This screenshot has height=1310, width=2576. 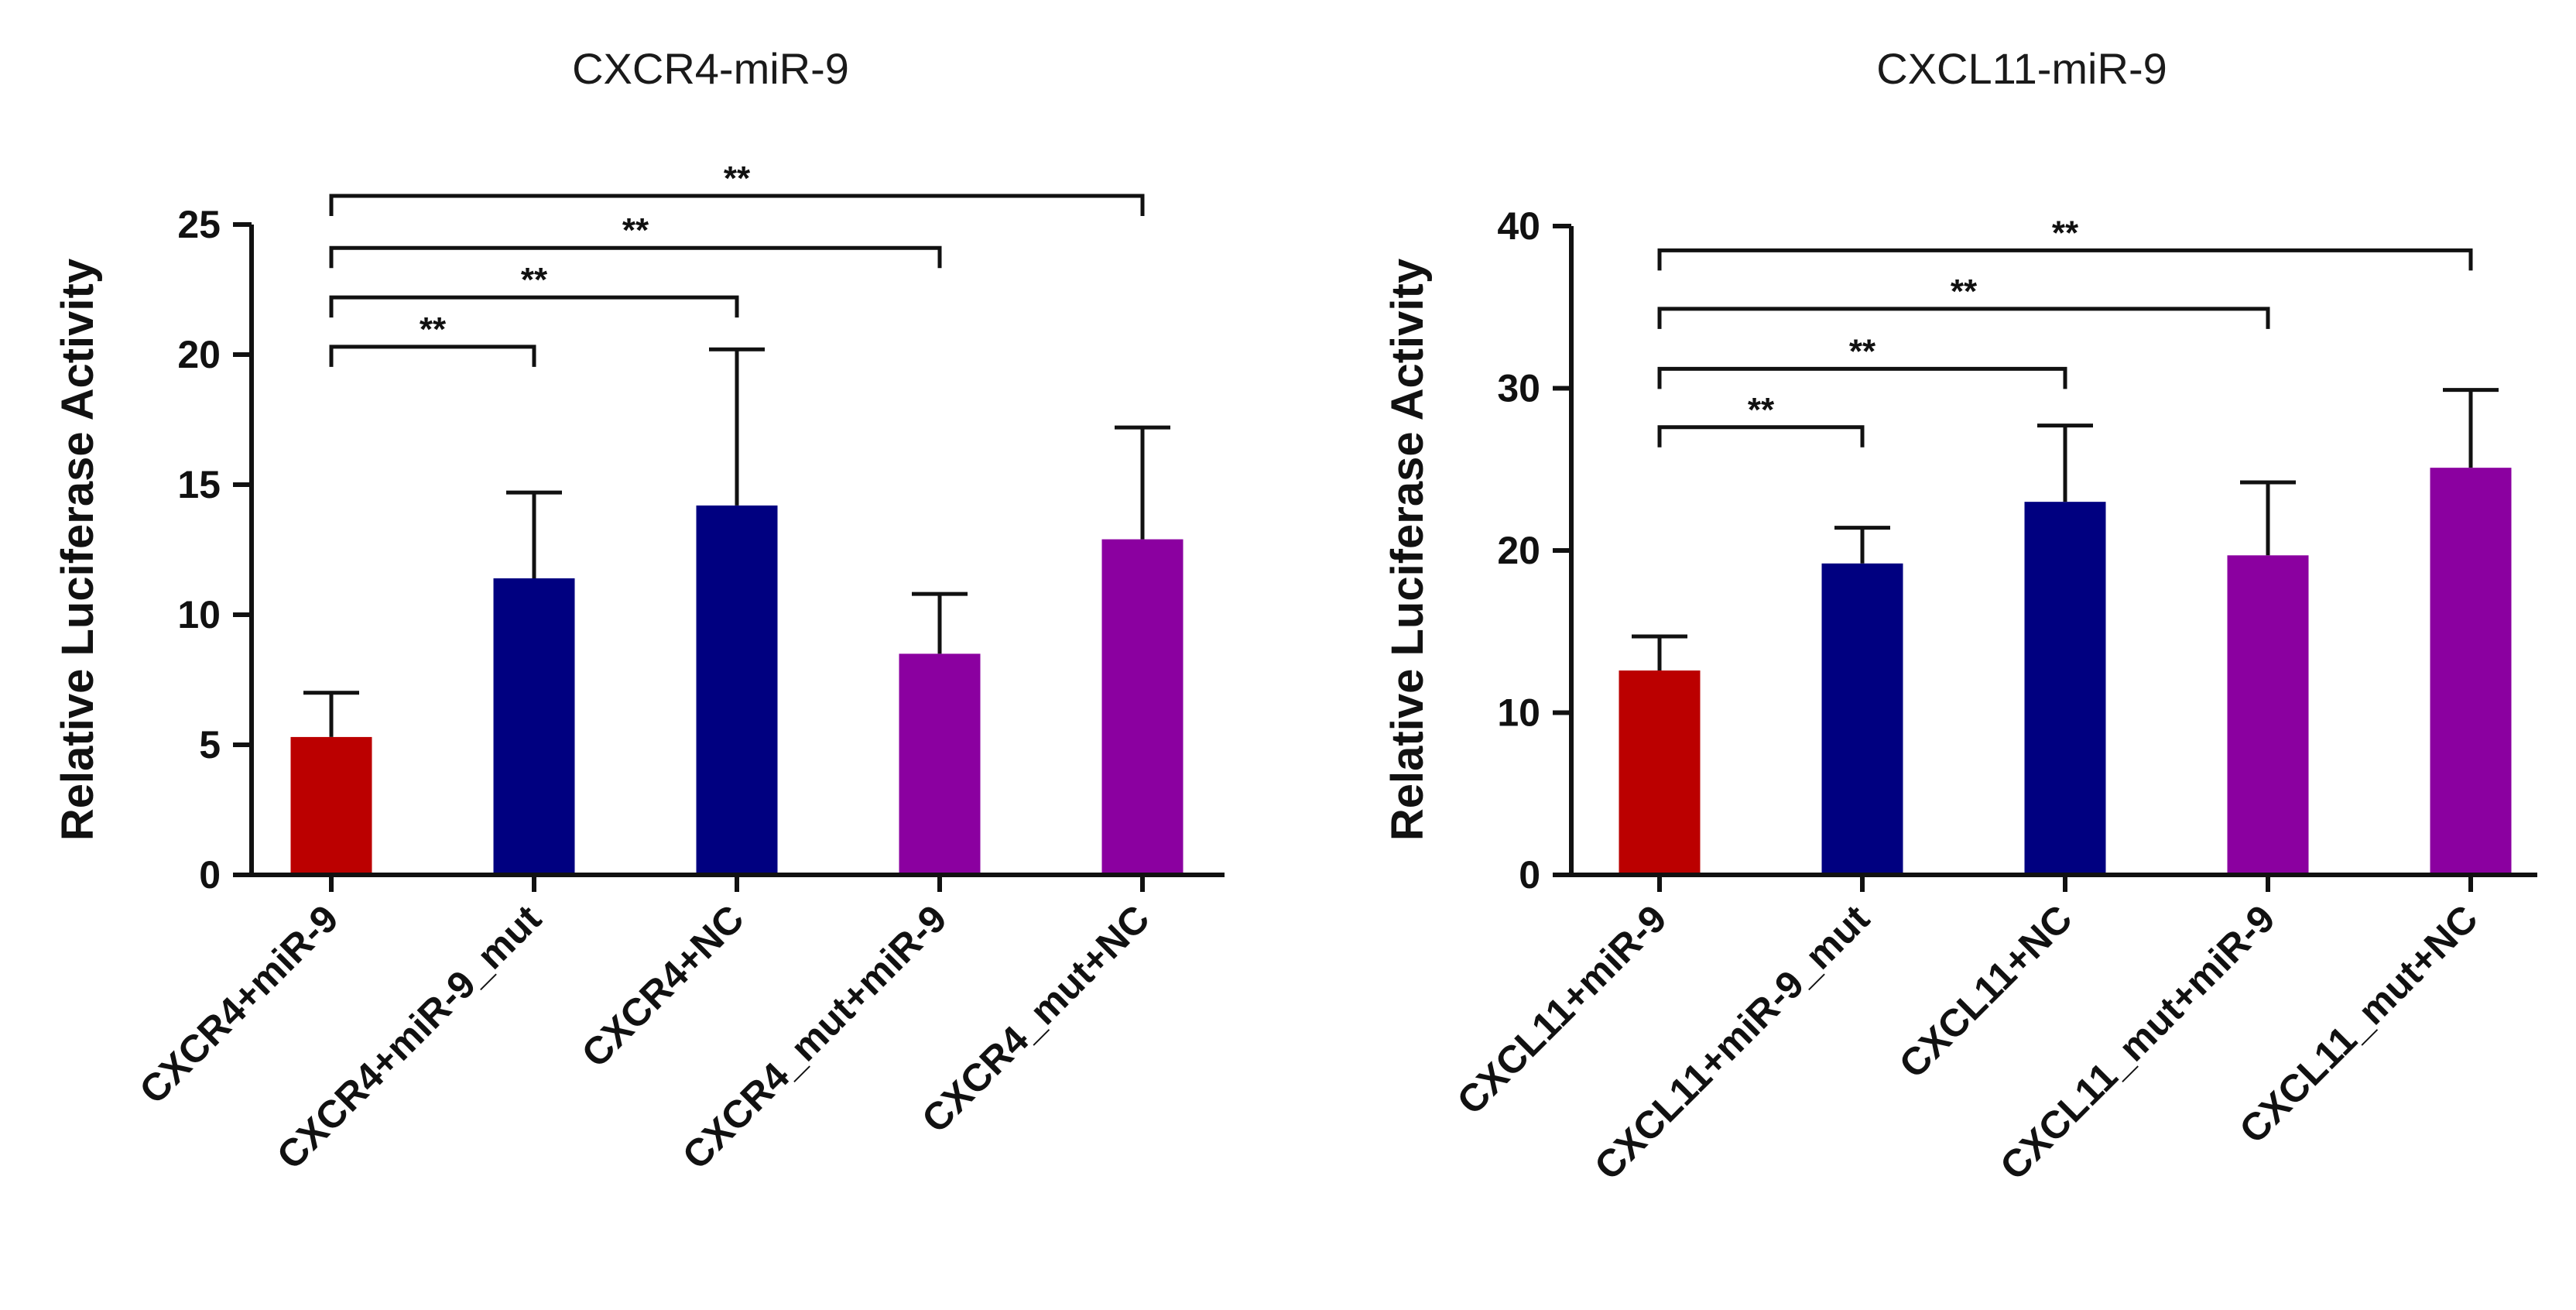 What do you see at coordinates (1518, 226) in the screenshot?
I see `y-tick-label-4: 40` at bounding box center [1518, 226].